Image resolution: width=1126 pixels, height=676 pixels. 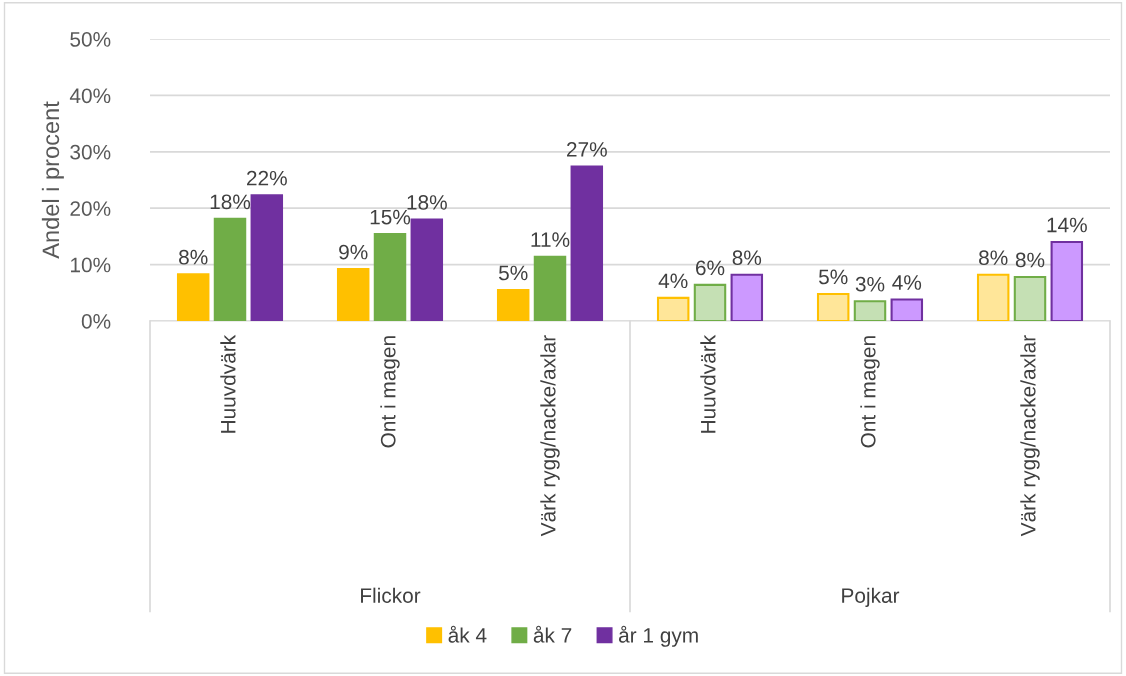 I want to click on y-tick-label: 30%, so click(x=90, y=152).